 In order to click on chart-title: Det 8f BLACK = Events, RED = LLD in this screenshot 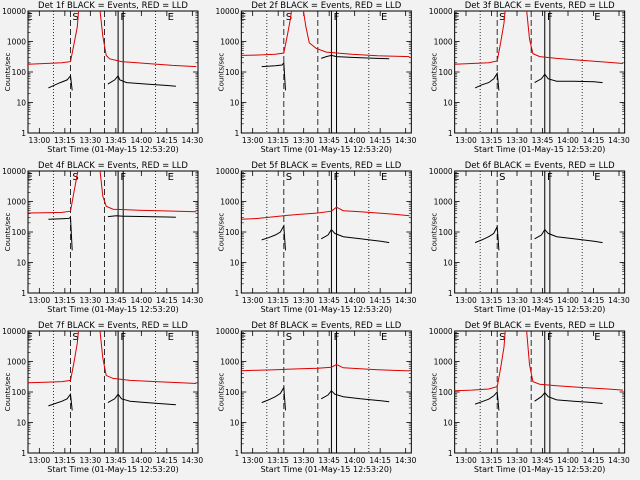, I will do `click(326, 326)`.